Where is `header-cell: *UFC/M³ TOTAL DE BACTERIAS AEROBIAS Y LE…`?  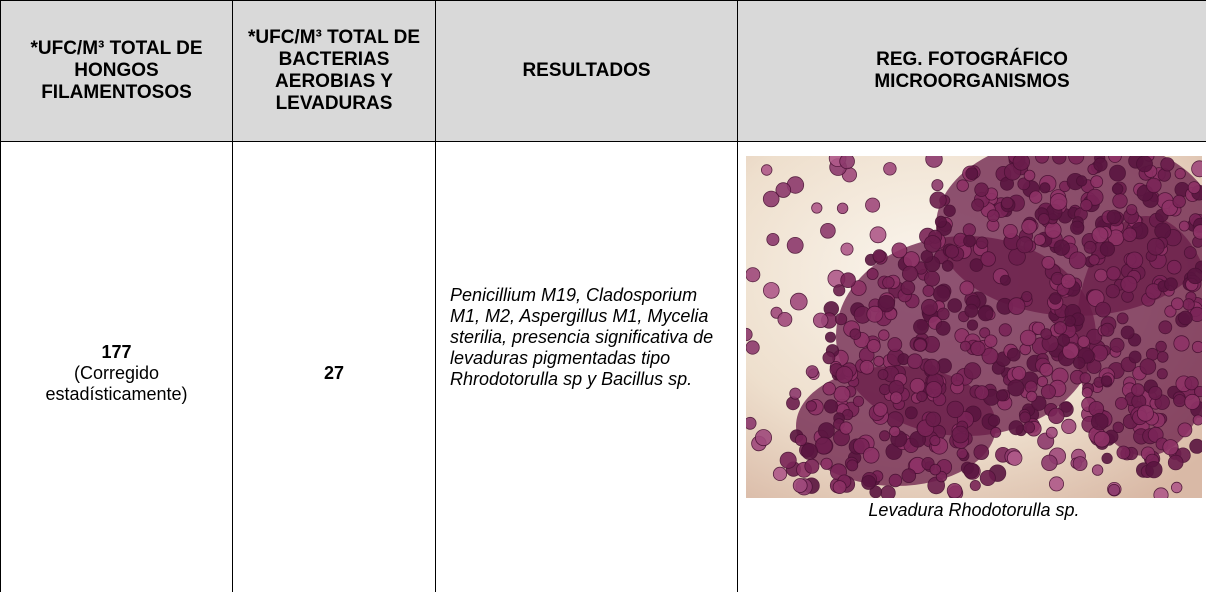
header-cell: *UFC/M³ TOTAL DE BACTERIAS AEROBIAS Y LE… is located at coordinates (334, 71).